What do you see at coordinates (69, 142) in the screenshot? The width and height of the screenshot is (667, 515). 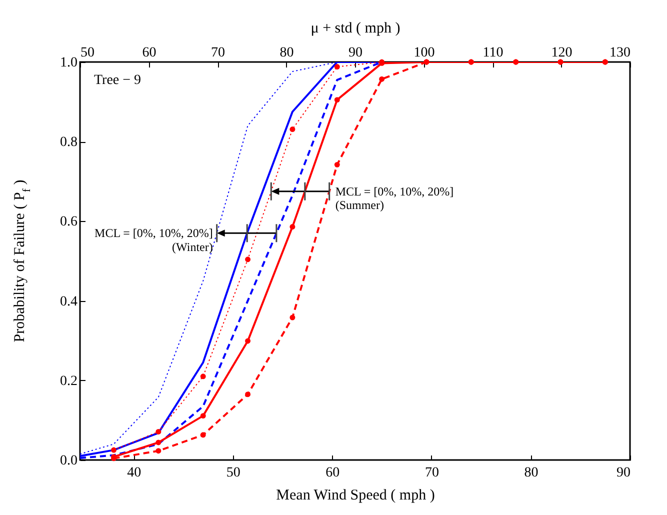 I see `y-tick-label: 0.8` at bounding box center [69, 142].